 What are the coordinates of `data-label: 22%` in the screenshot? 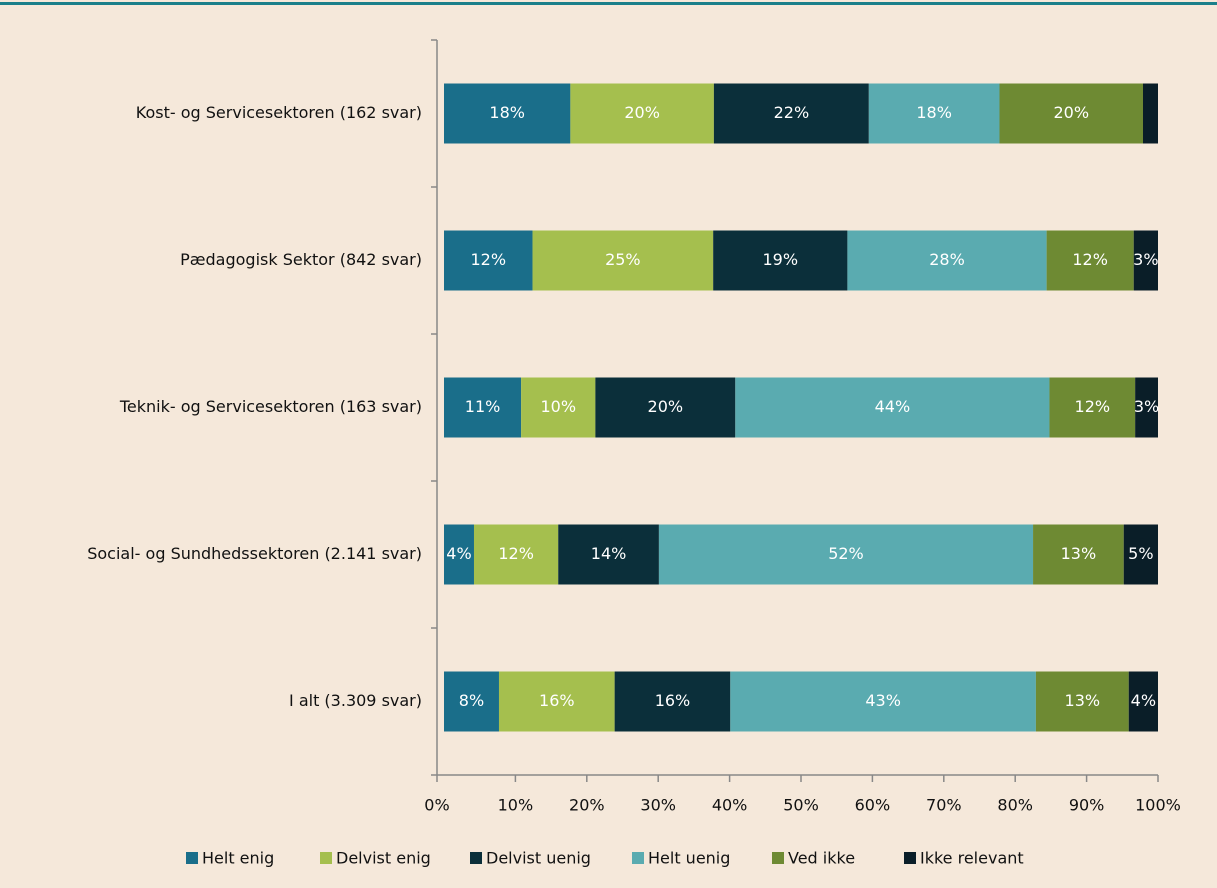 It's located at (792, 112).